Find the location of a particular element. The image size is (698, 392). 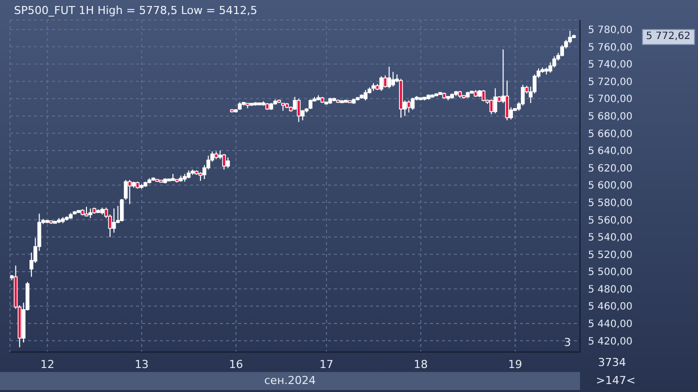

y-tick-label: 5 440,00 is located at coordinates (610, 324).